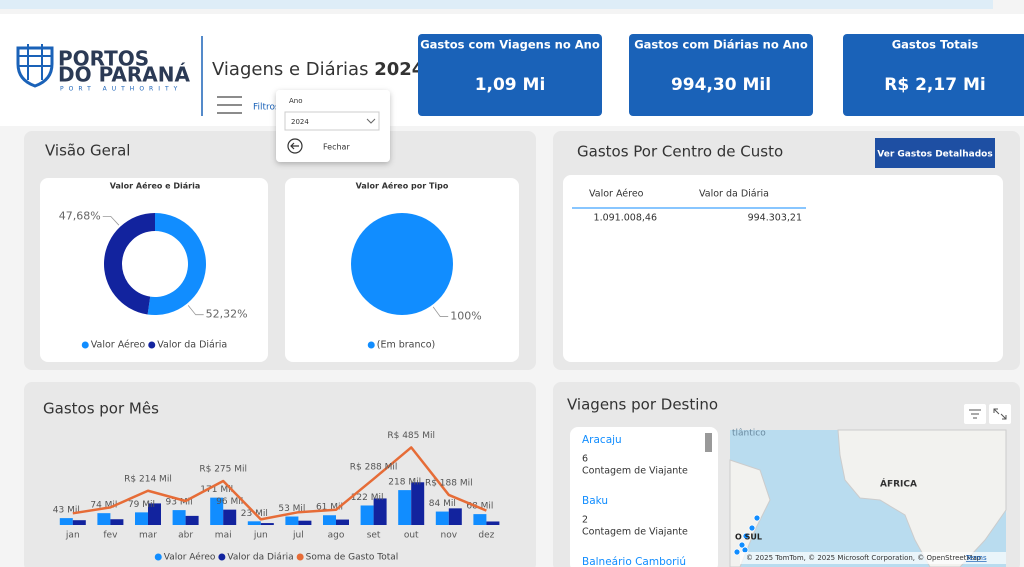 This screenshot has width=1024, height=567. Describe the element at coordinates (298, 536) in the screenshot. I see `x-tick-label: jul` at that location.